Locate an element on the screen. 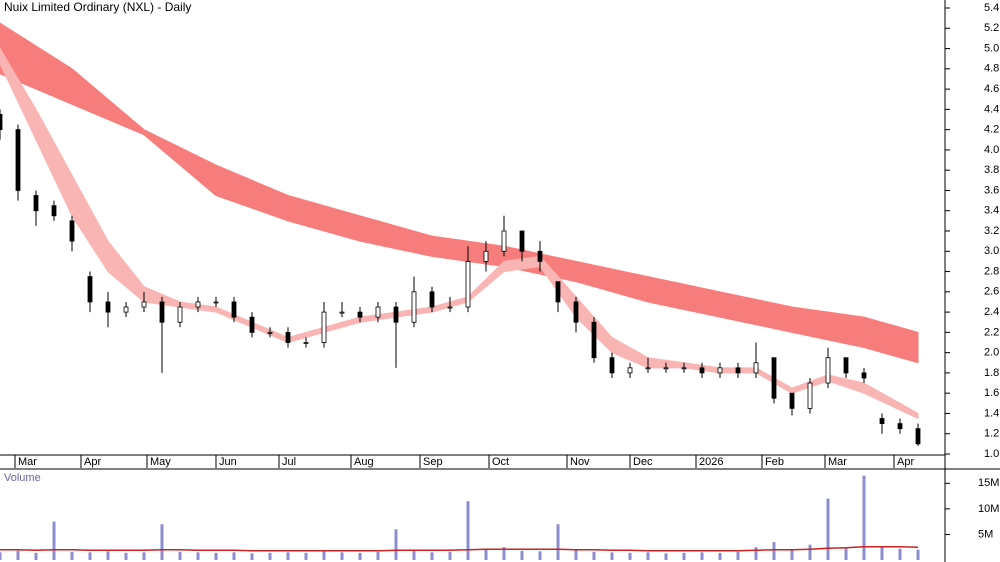 Image resolution: width=1000 pixels, height=562 pixels. chart-title: Nuix Limited Ordinary (NXL) - Daily is located at coordinates (97, 7).